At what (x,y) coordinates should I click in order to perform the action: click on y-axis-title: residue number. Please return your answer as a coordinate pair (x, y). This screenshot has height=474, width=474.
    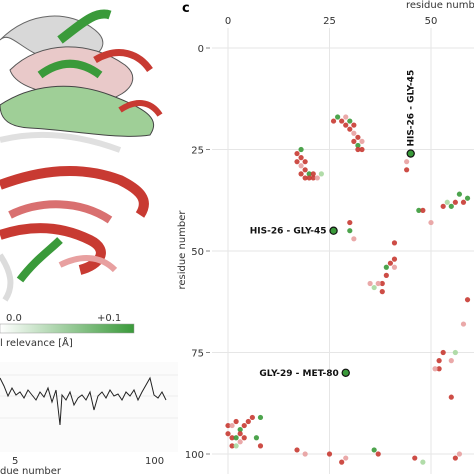
    Looking at the image, I should click on (182, 250).